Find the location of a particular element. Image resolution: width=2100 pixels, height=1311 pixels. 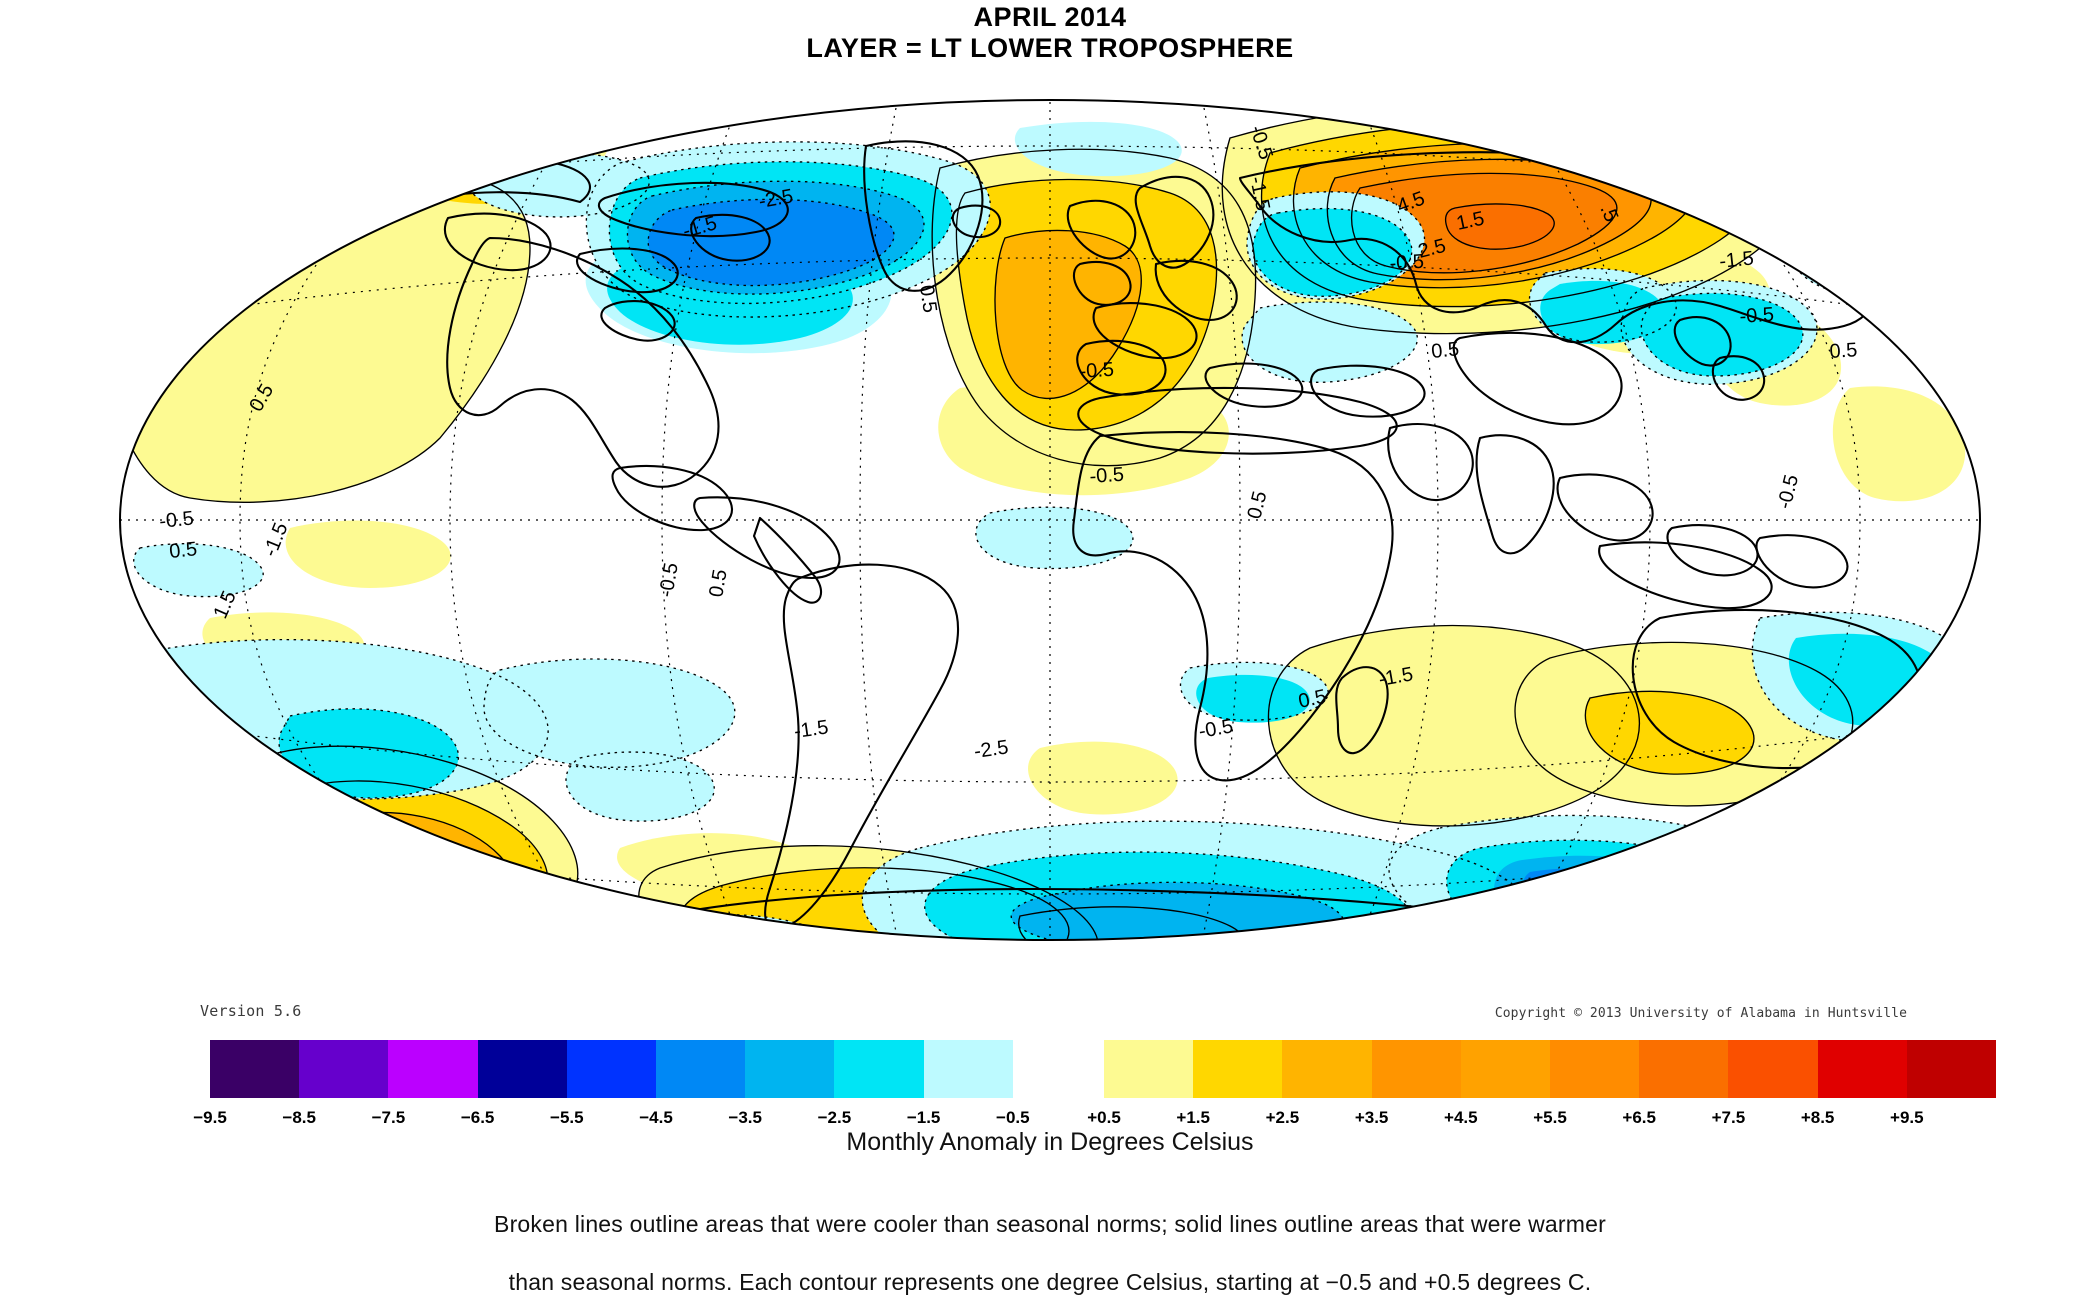

colorbar-tick-+1.5: +1.5 is located at coordinates (1193, 1117).